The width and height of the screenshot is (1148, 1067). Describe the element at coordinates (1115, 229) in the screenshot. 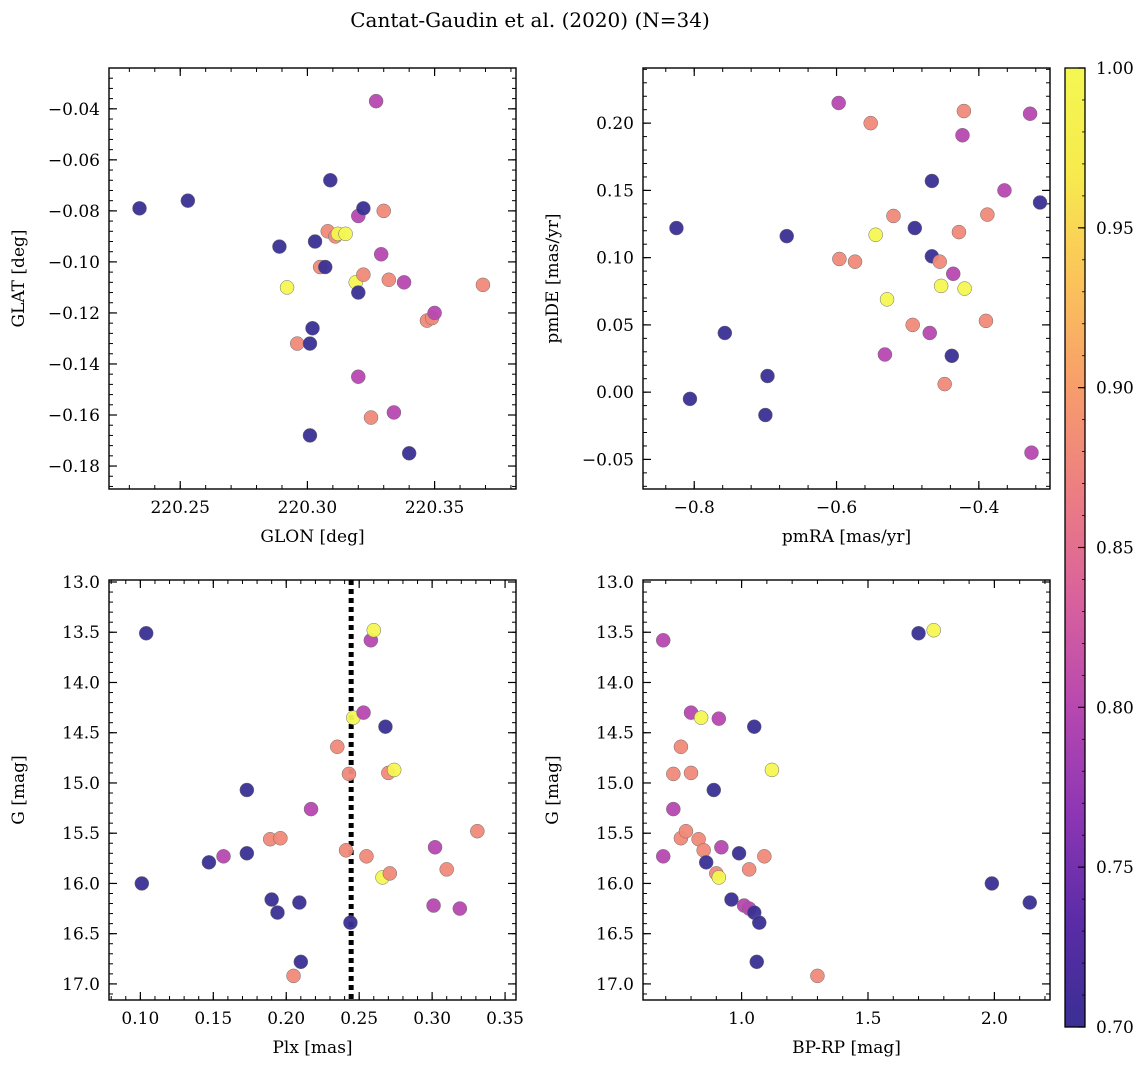

I see `colorbar-tick-label: 0.95` at that location.